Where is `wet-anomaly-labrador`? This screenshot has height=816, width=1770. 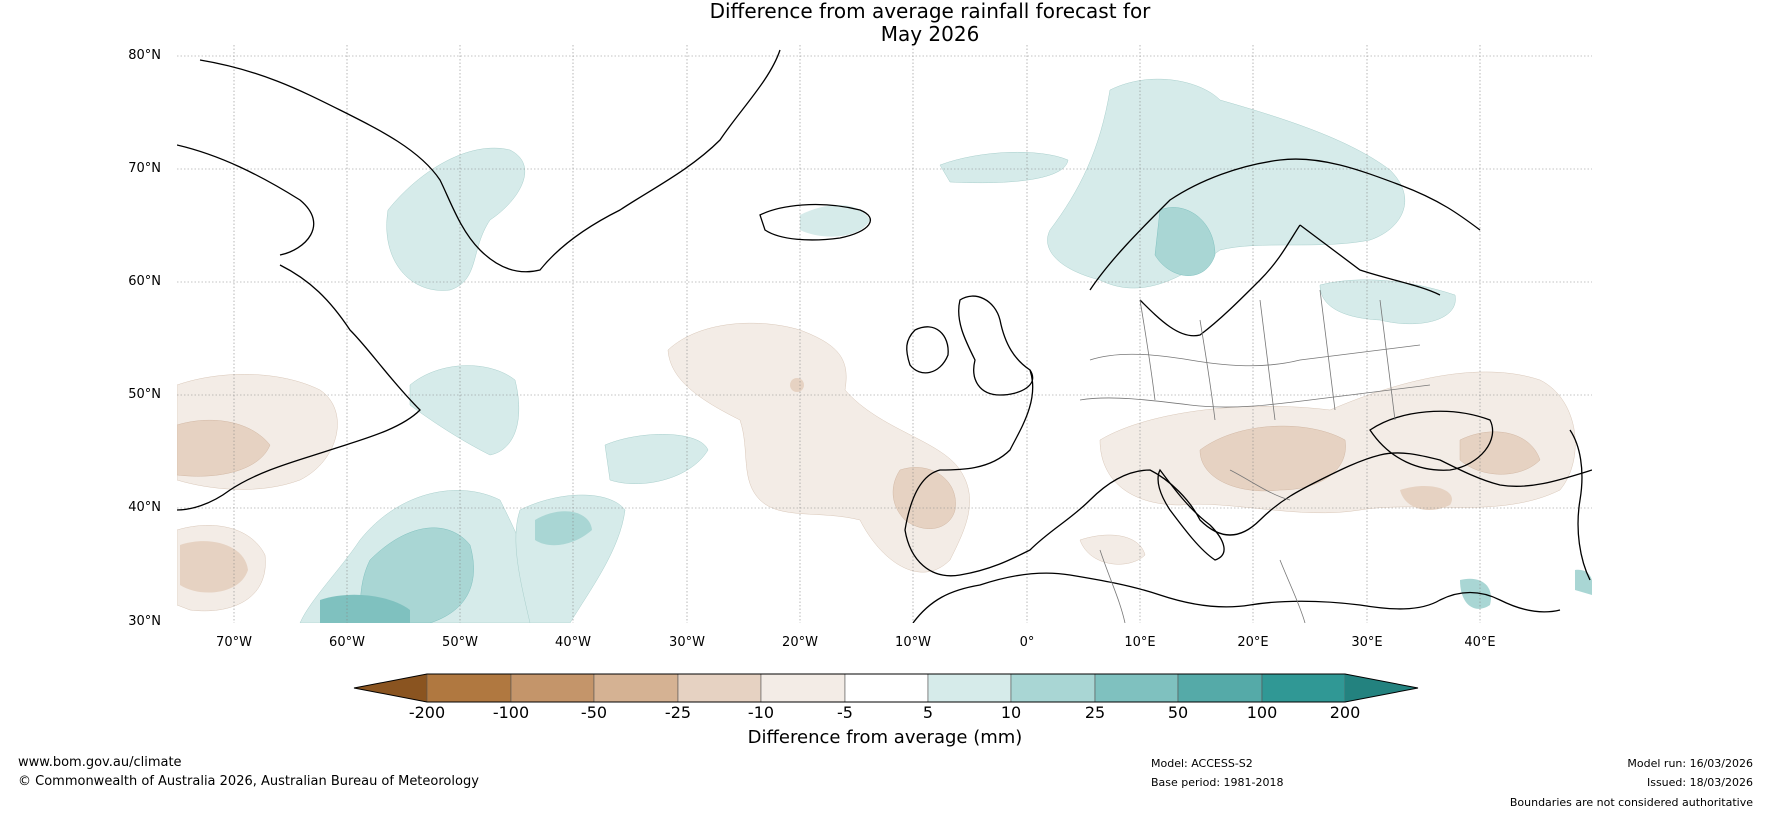
wet-anomaly-labrador is located at coordinates (464, 410).